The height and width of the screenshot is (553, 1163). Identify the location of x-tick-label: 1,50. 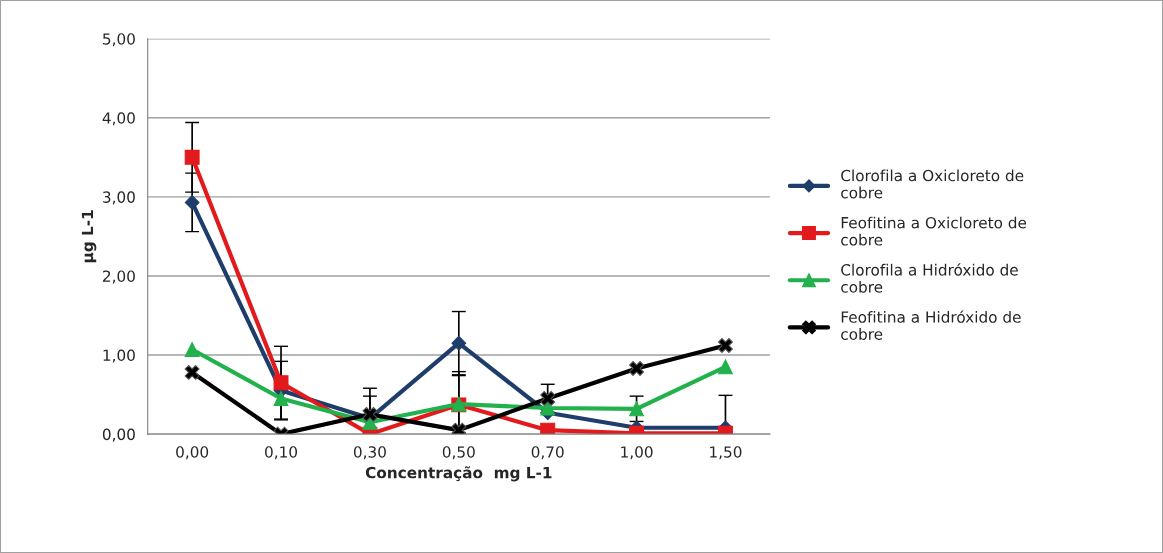
(726, 453).